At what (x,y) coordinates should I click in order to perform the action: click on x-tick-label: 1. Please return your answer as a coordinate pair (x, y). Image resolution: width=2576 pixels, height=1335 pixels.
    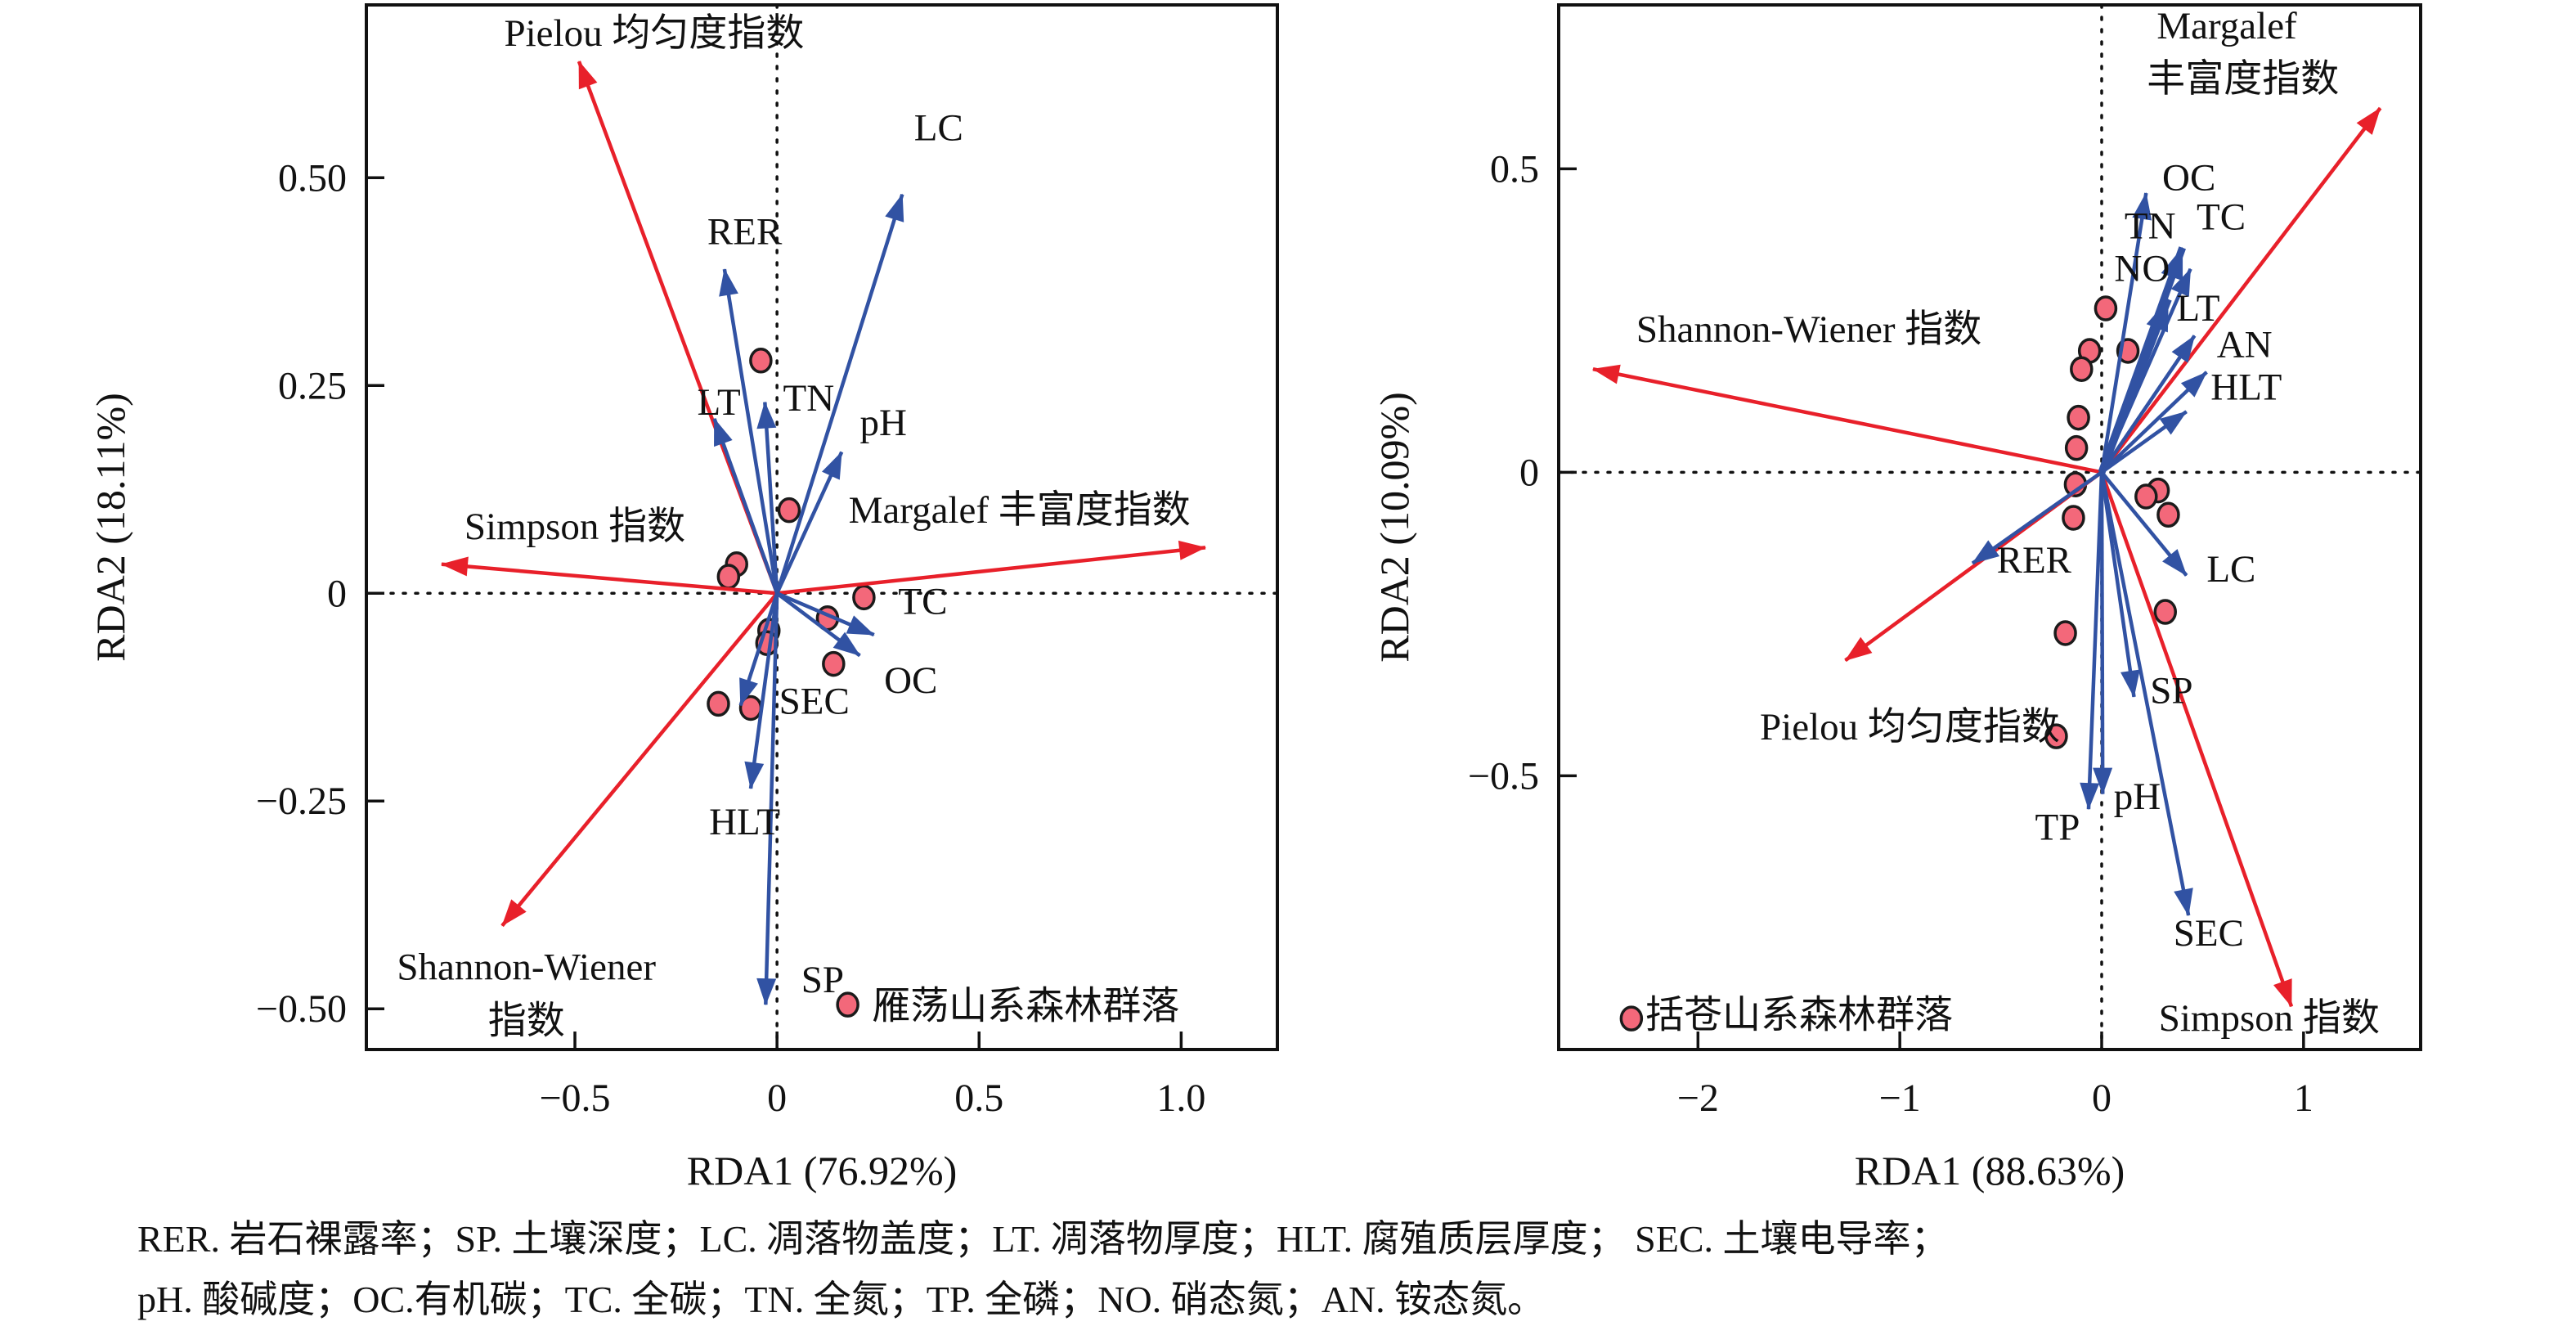
    Looking at the image, I should click on (2304, 1098).